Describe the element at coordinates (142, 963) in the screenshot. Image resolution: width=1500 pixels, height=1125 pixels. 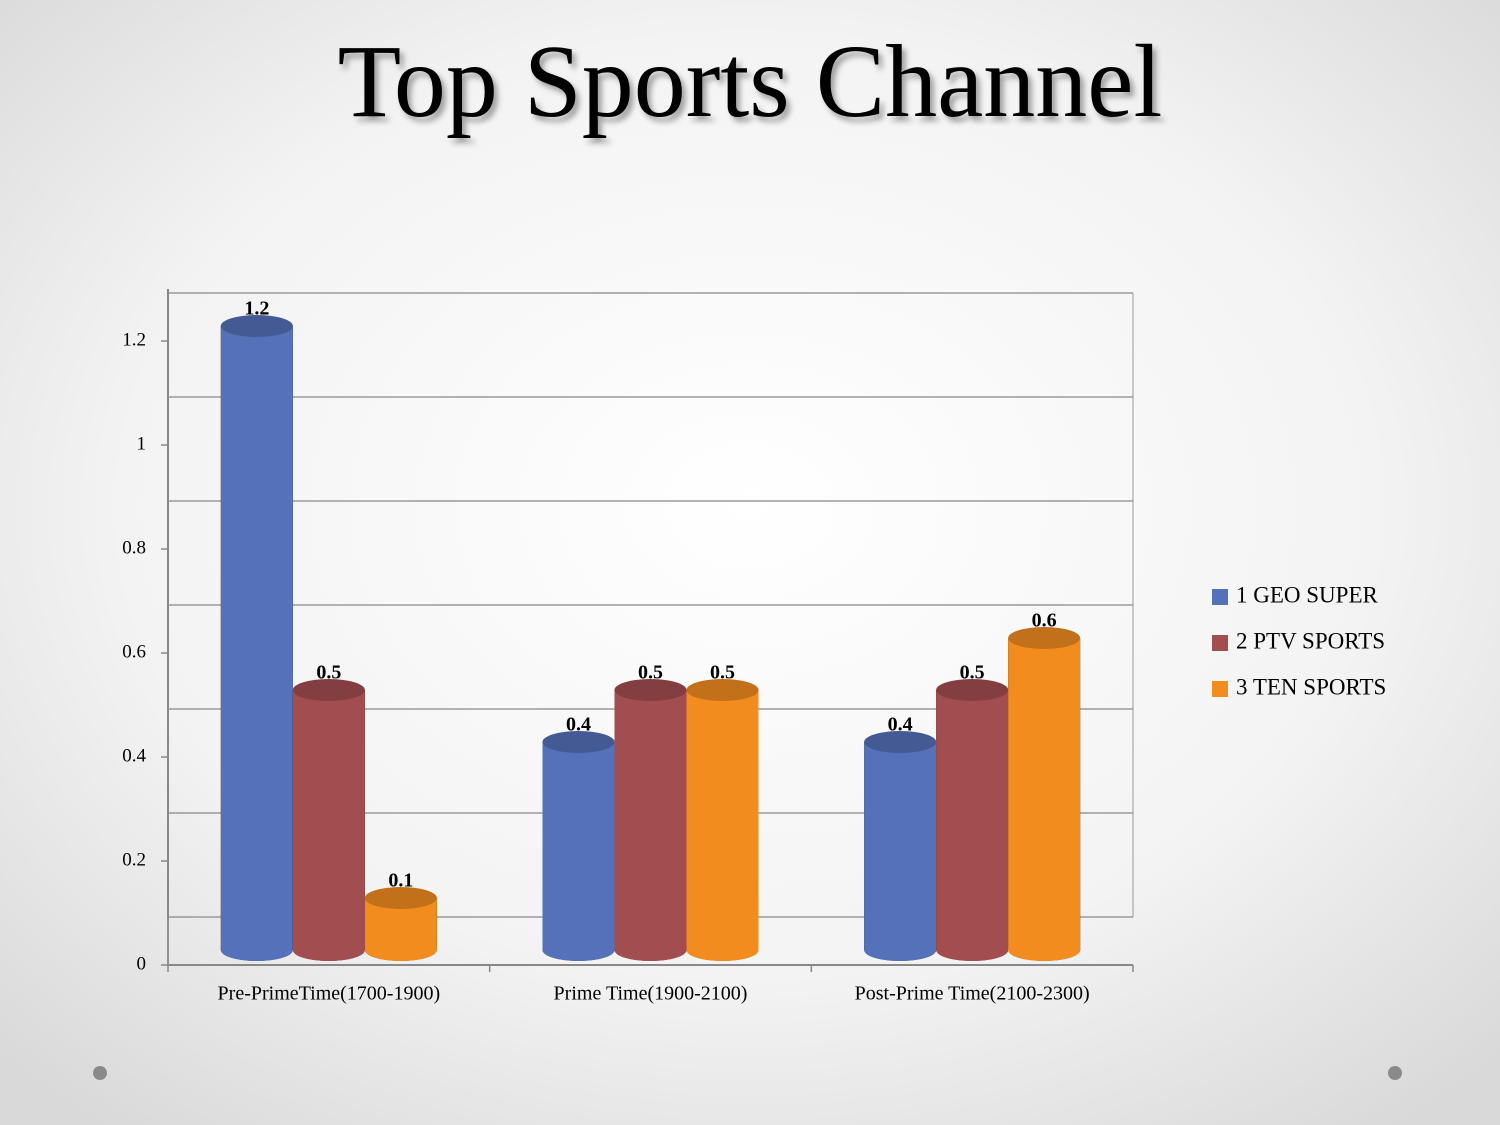
I see `y-tick-label: 0` at that location.